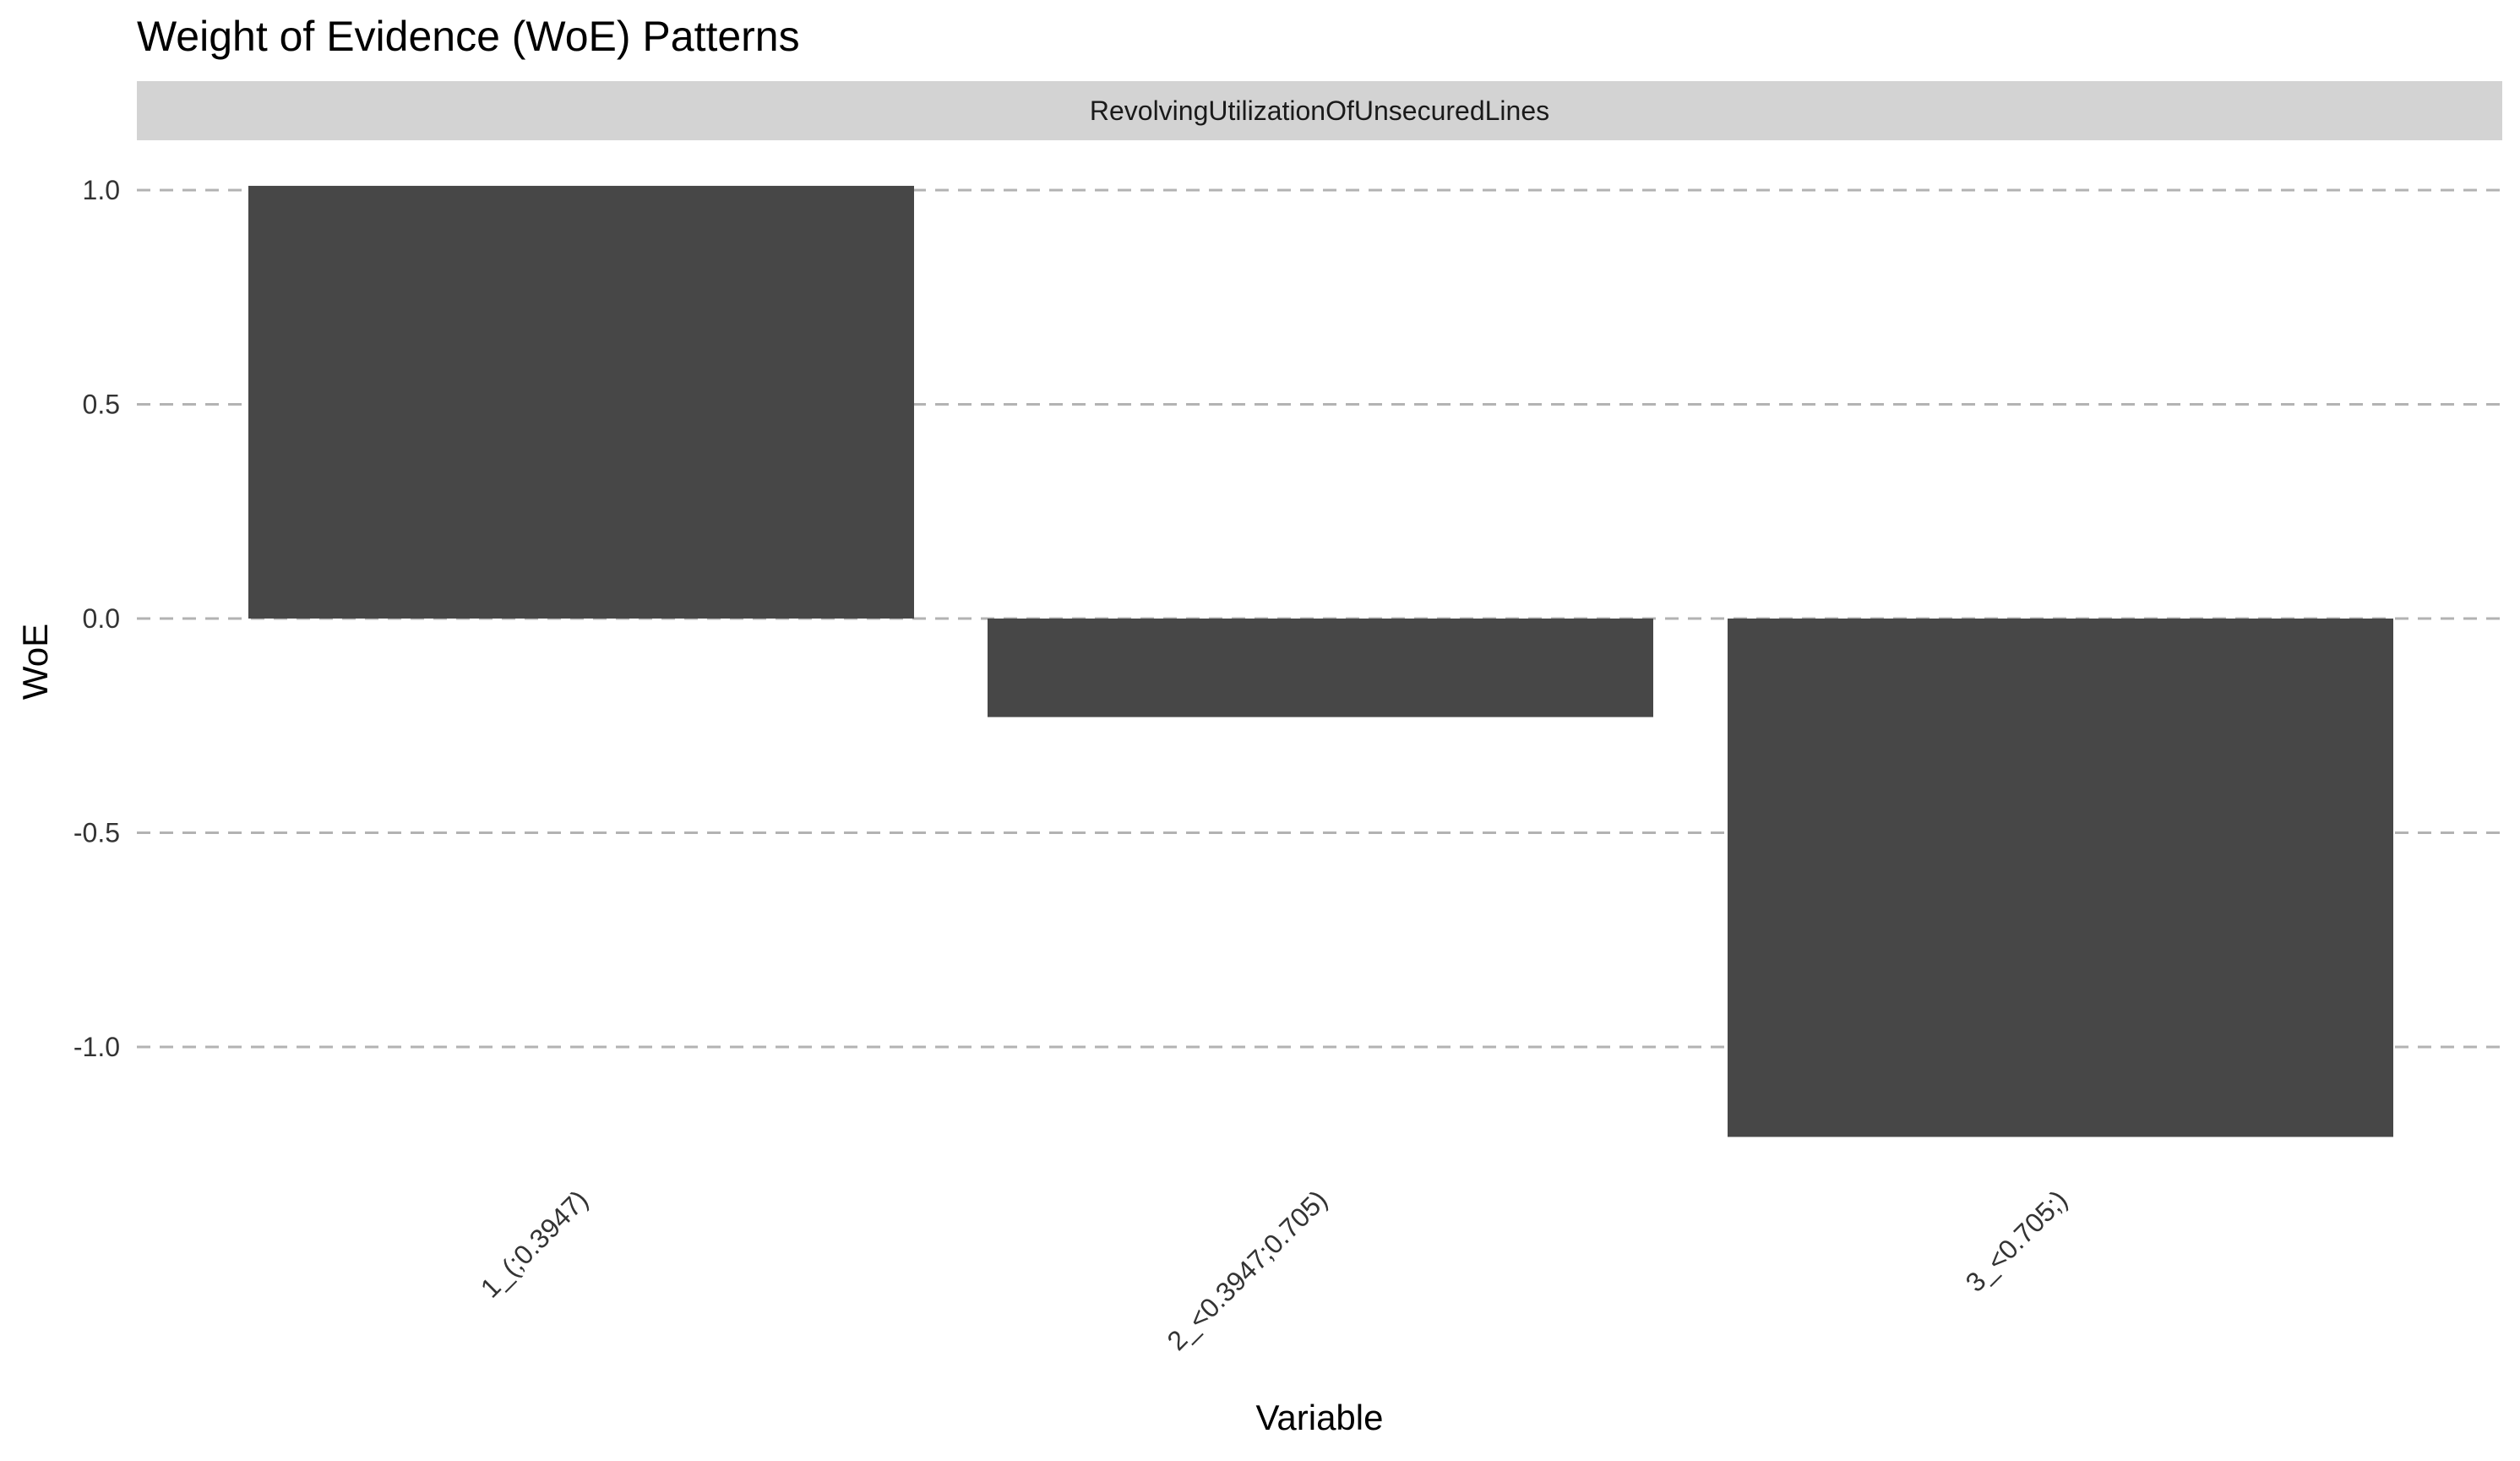  Describe the element at coordinates (101, 190) in the screenshot. I see `y-tick-label: 1.0` at that location.